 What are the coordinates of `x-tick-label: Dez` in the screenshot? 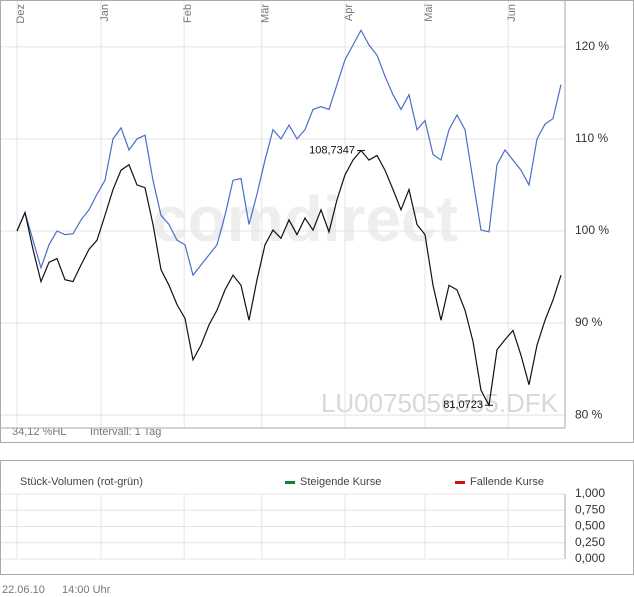 It's located at (21, 14).